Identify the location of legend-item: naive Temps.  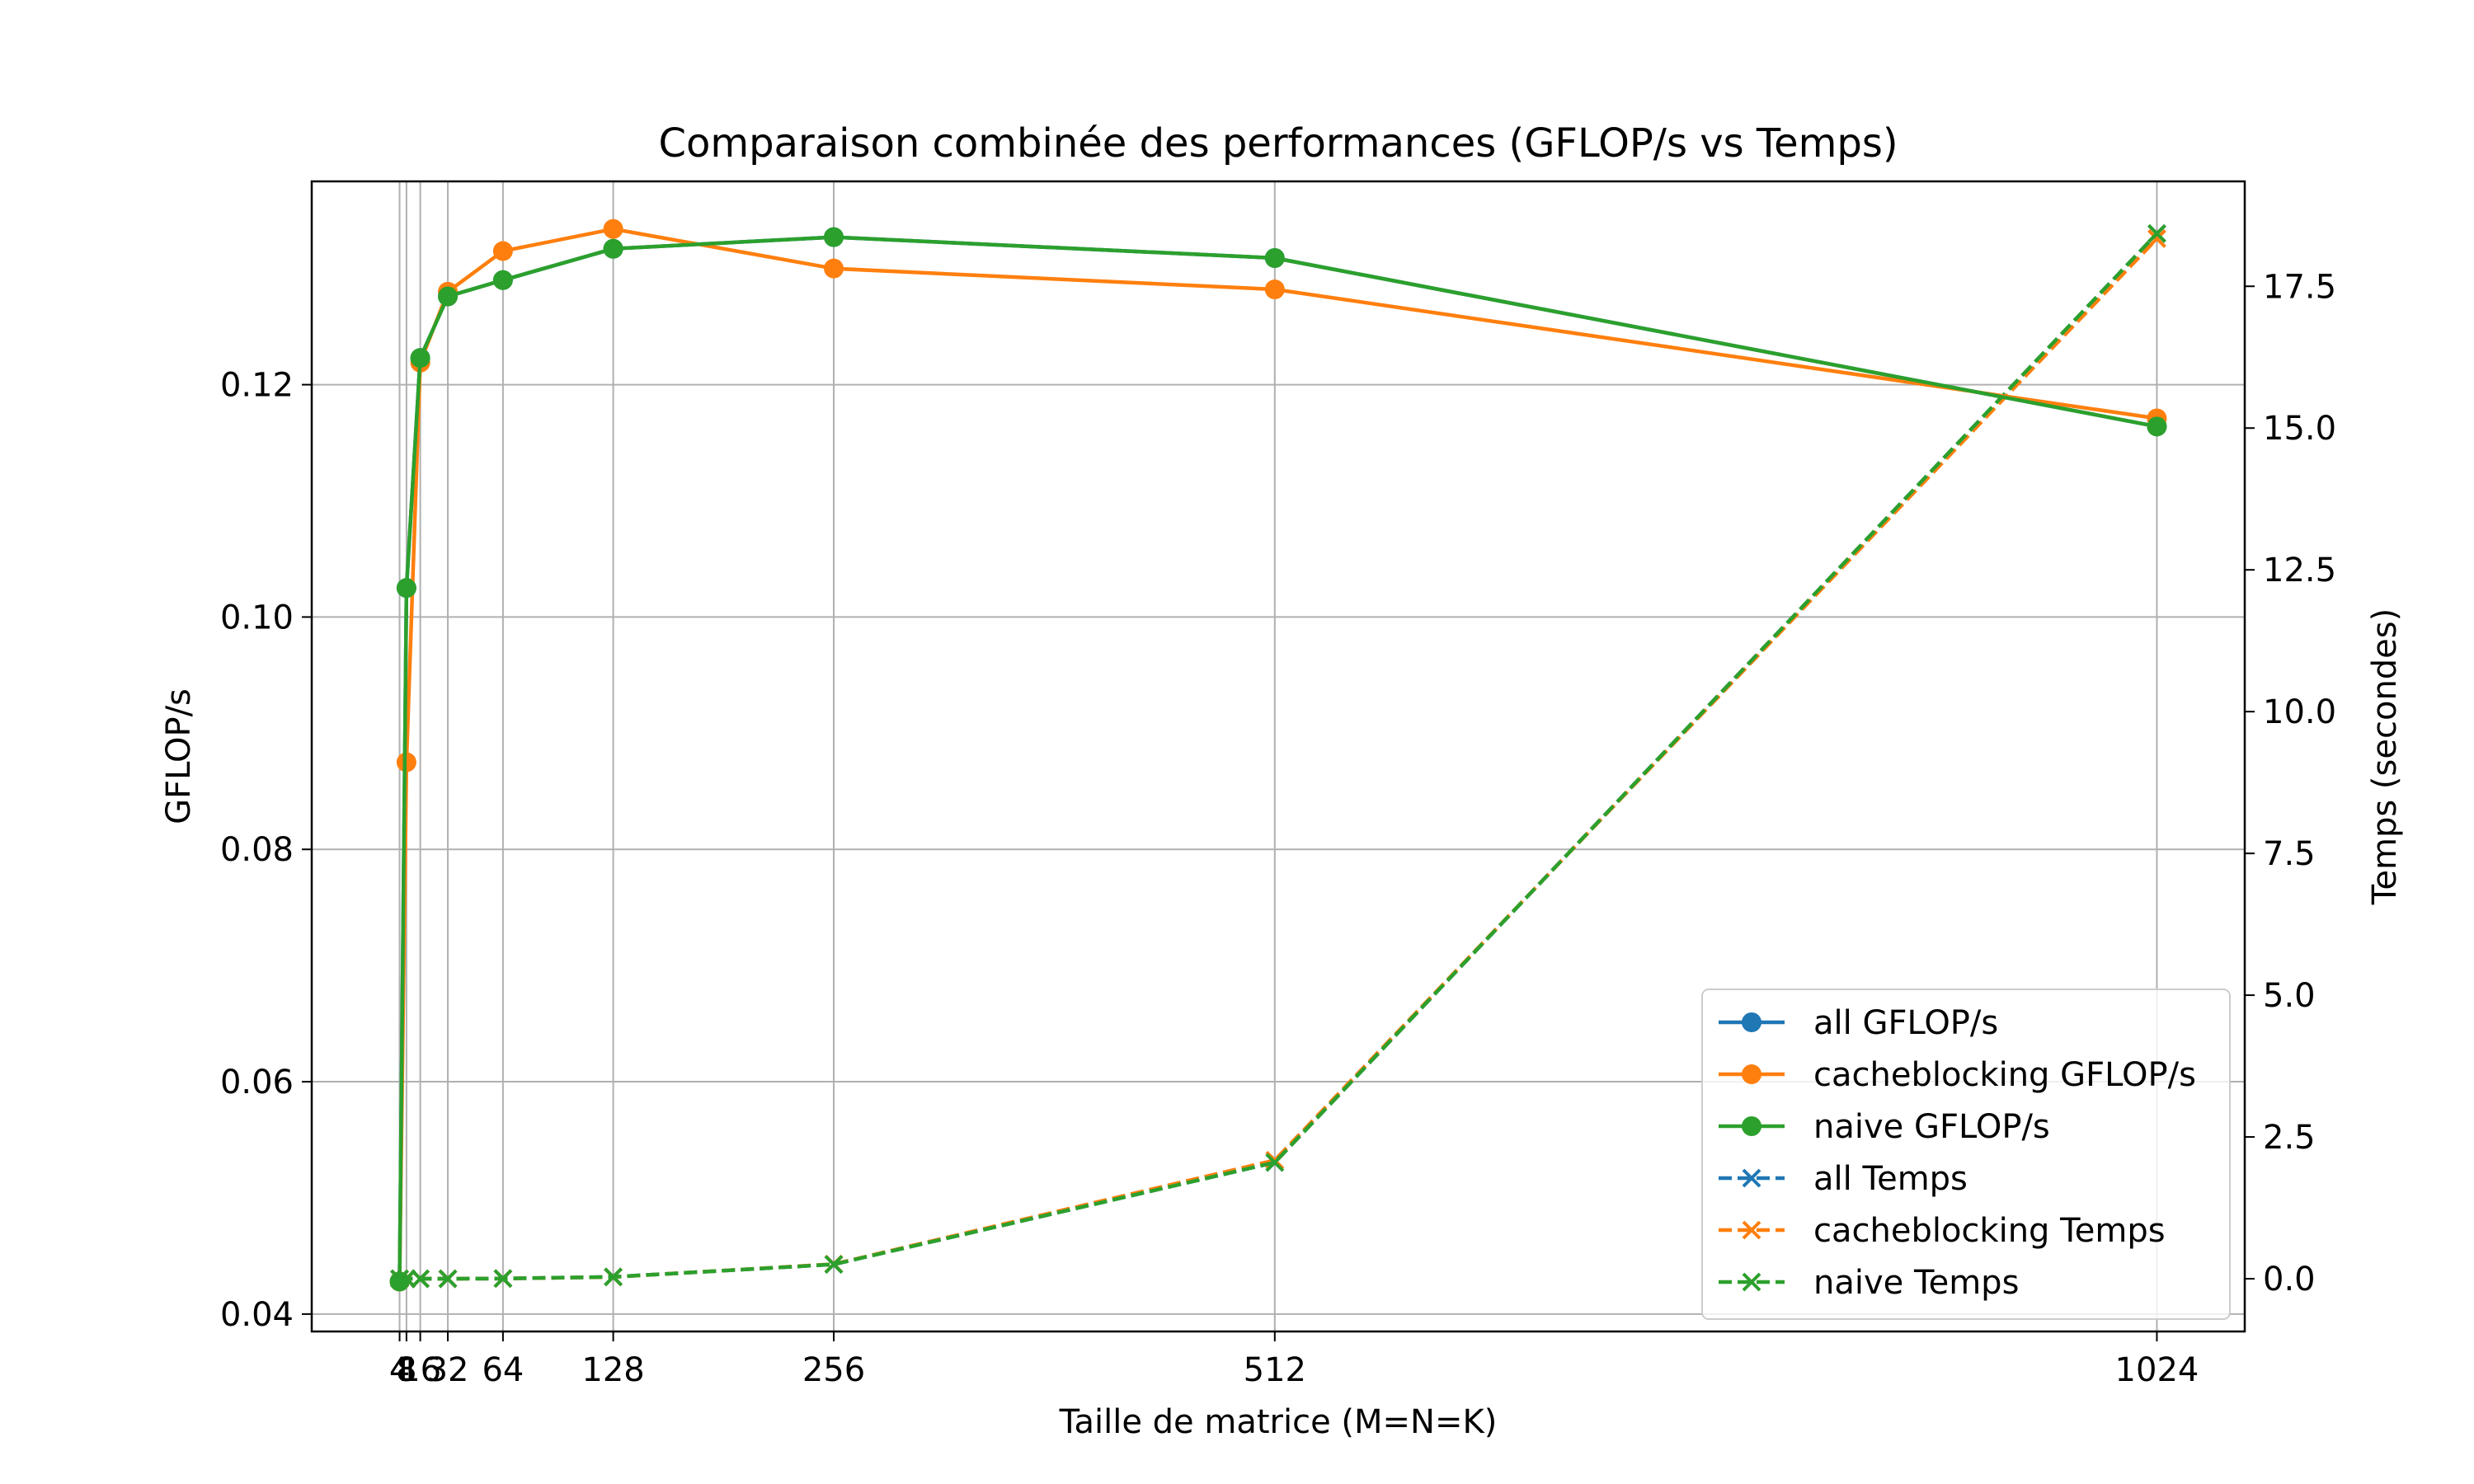
(1869, 1283).